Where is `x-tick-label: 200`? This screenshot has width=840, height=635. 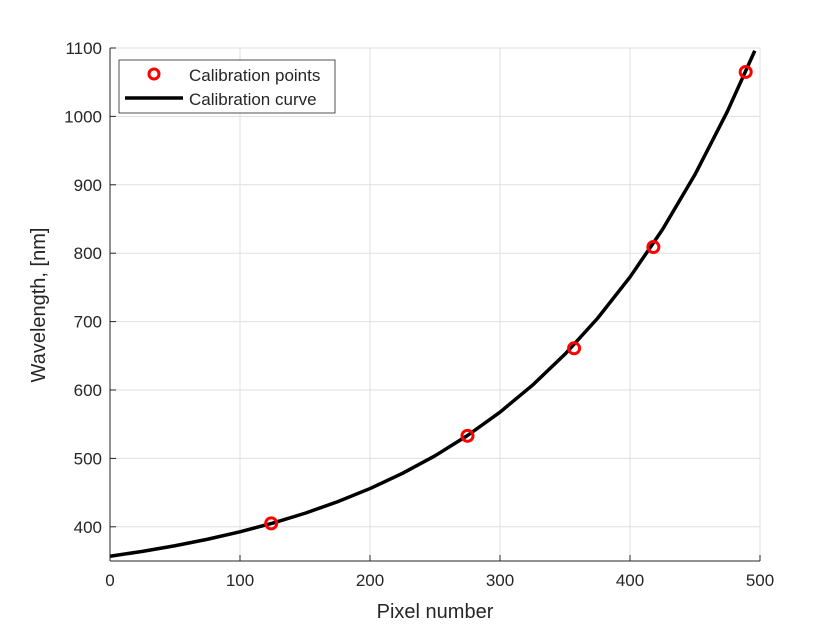 x-tick-label: 200 is located at coordinates (370, 580).